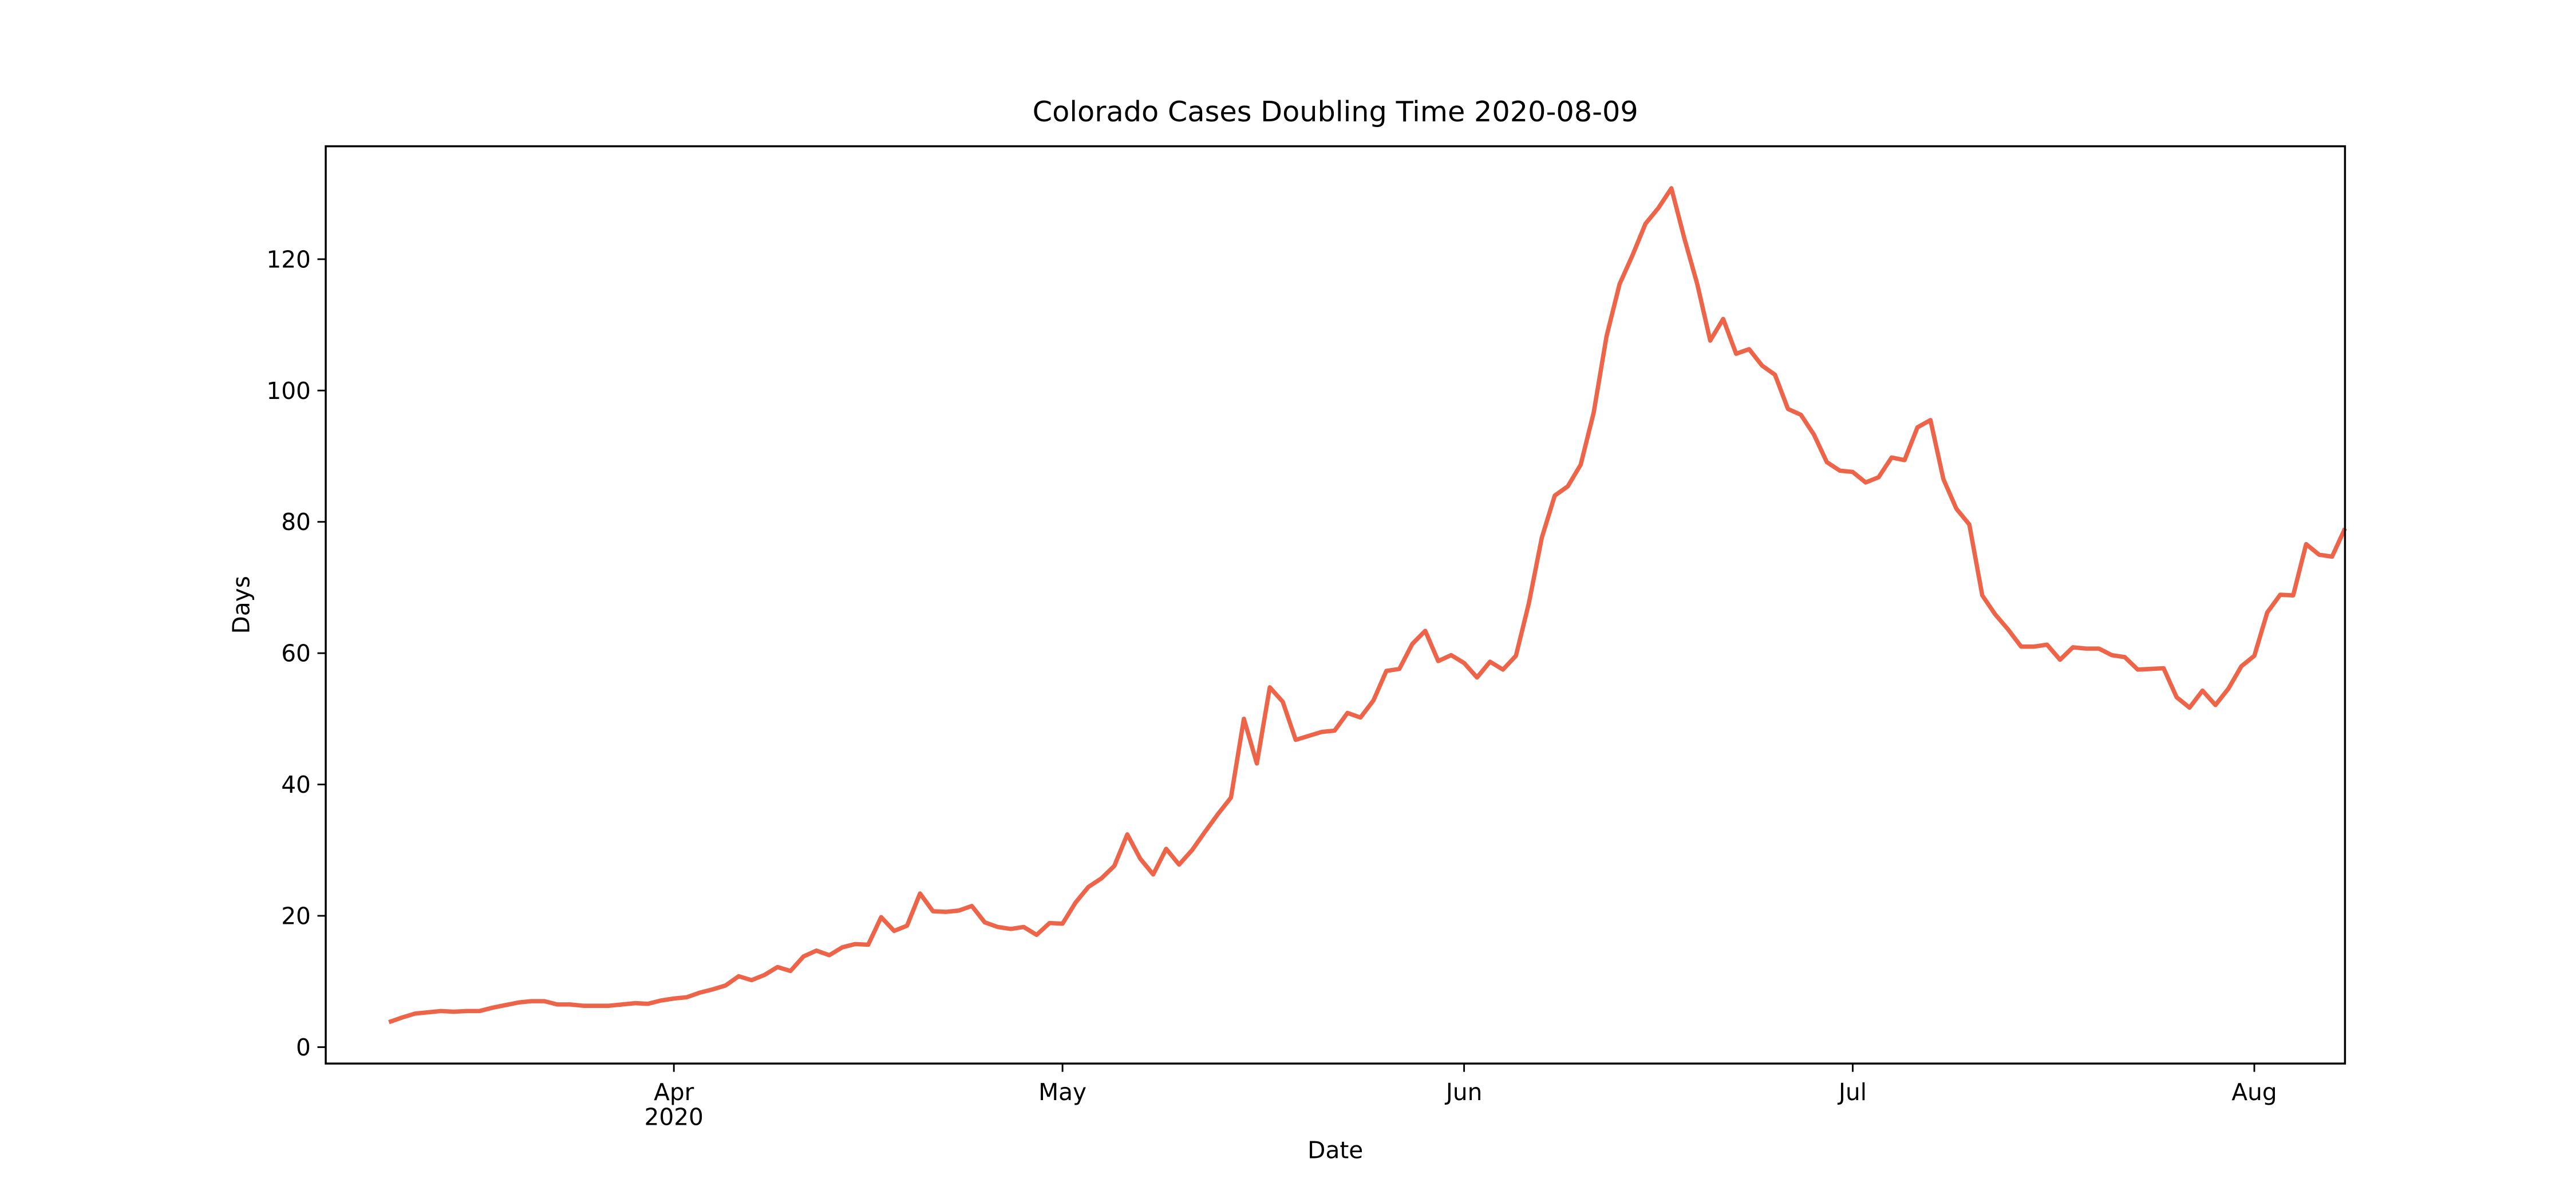 This screenshot has height=1202, width=2576. Describe the element at coordinates (241, 605) in the screenshot. I see `y-axis-label: Days` at that location.